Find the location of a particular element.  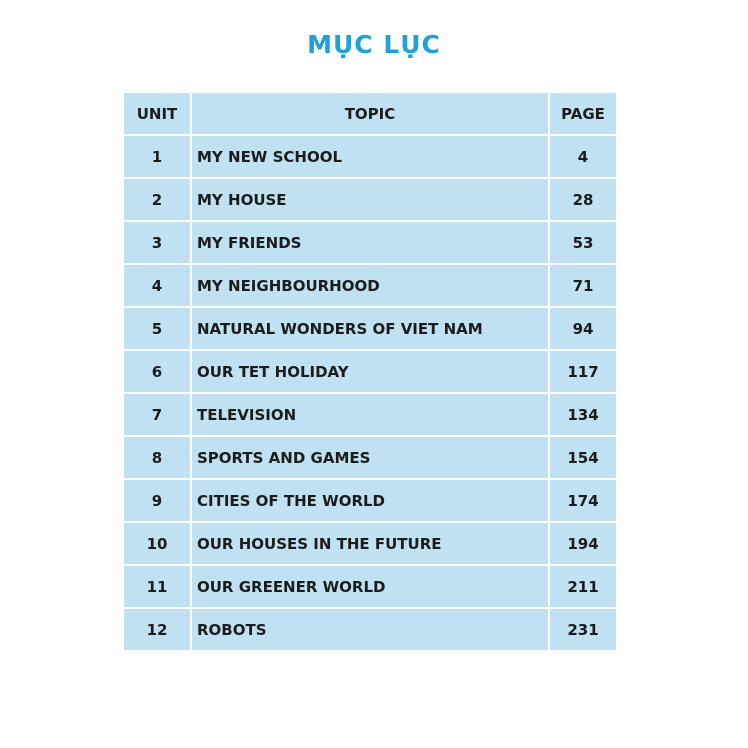

unit-cell: 2 is located at coordinates (158, 199).